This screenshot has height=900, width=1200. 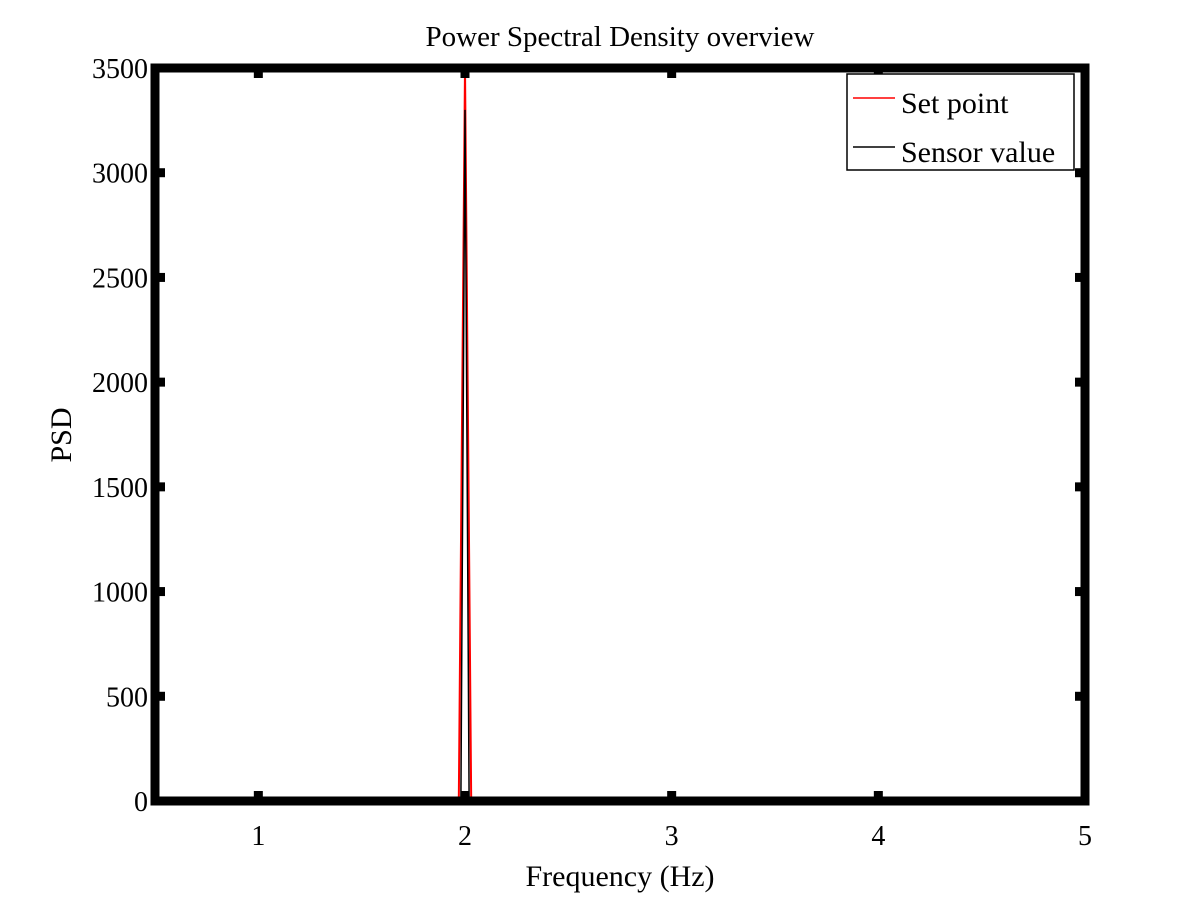 I want to click on y-tick-label: 2500, so click(x=120, y=278).